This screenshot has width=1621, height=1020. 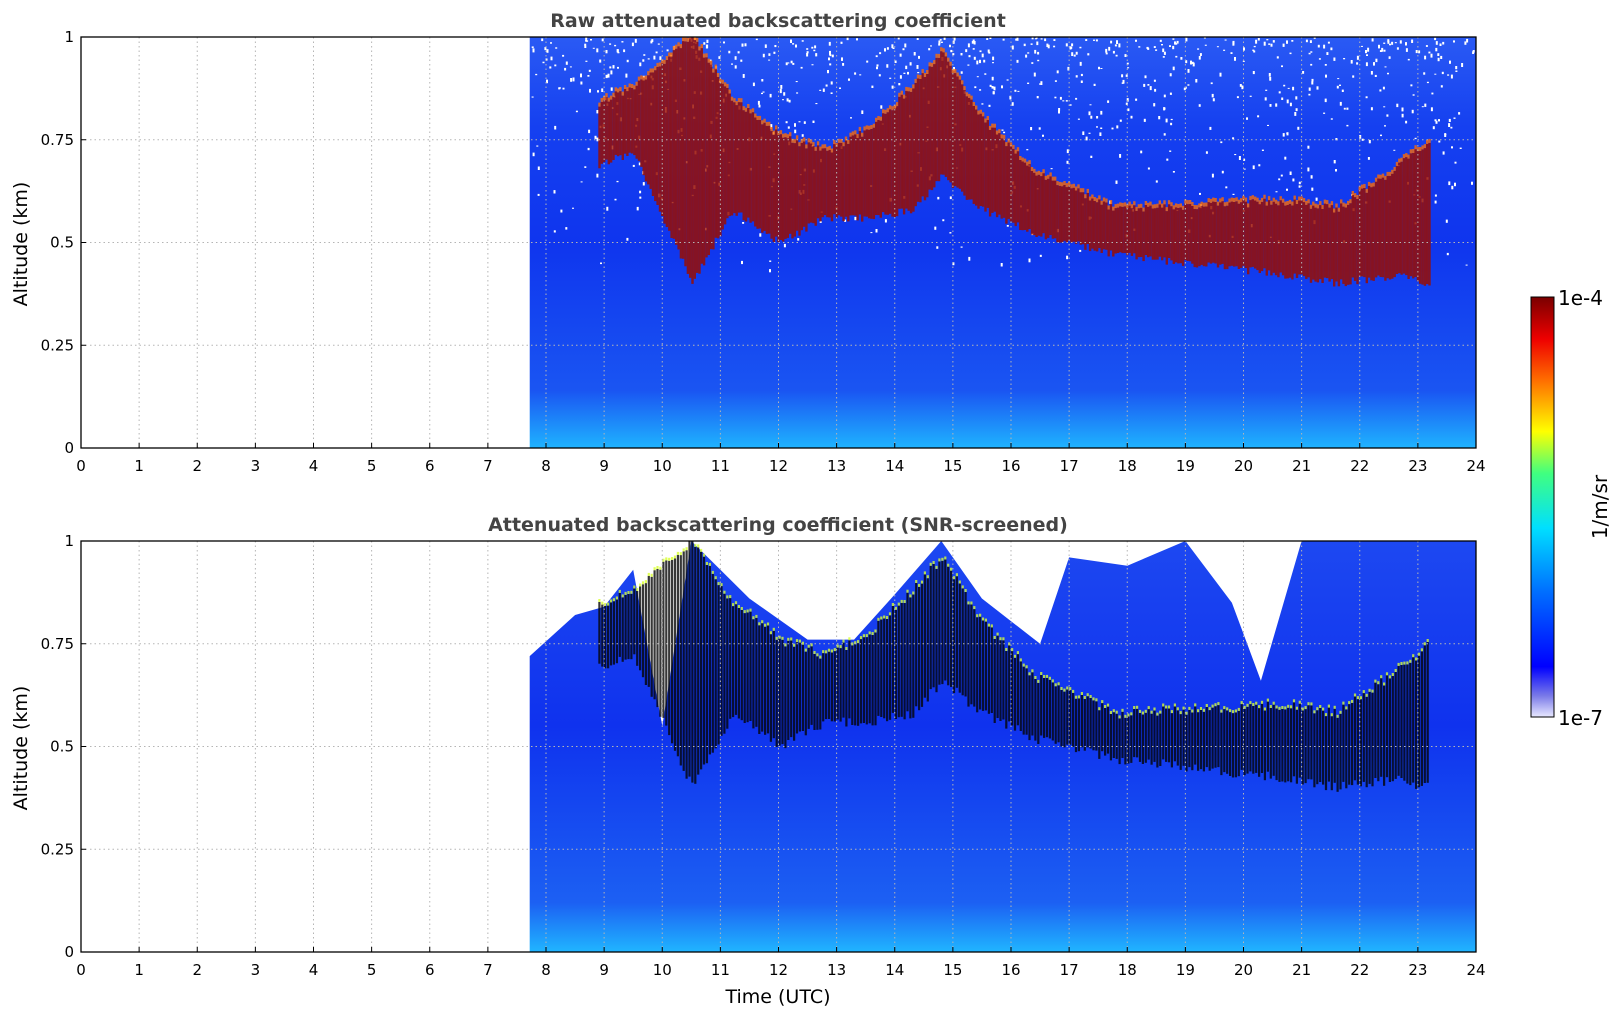 I want to click on y-tick-label: 0.25, so click(x=57, y=849).